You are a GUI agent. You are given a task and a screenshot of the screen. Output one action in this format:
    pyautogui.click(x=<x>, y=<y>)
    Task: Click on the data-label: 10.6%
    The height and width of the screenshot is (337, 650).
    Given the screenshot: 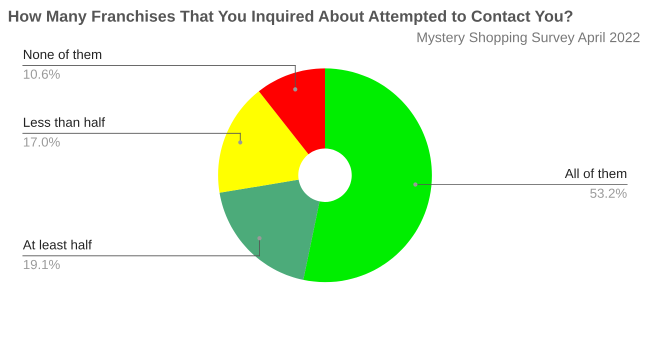 What is the action you would take?
    pyautogui.click(x=42, y=74)
    